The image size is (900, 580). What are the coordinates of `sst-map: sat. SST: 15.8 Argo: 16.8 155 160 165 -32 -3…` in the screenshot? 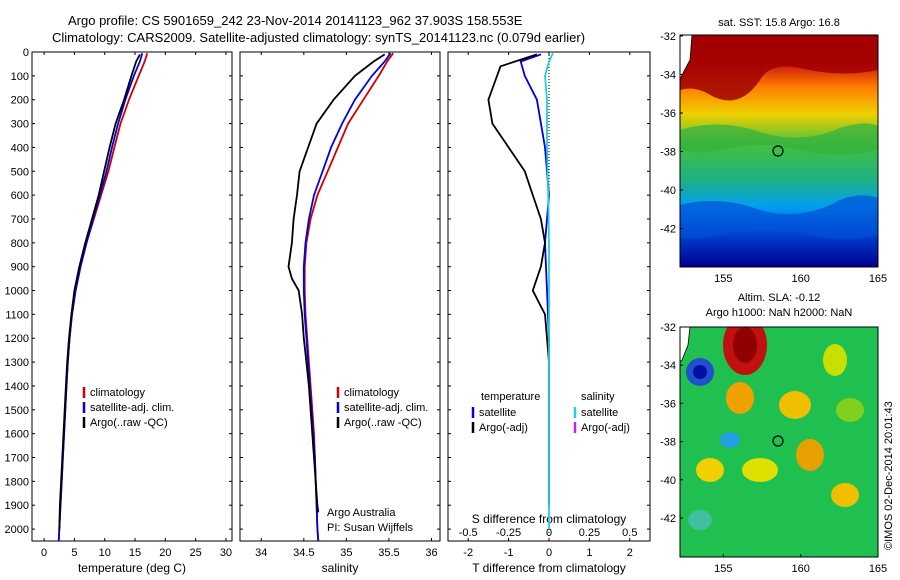 It's located at (773, 151).